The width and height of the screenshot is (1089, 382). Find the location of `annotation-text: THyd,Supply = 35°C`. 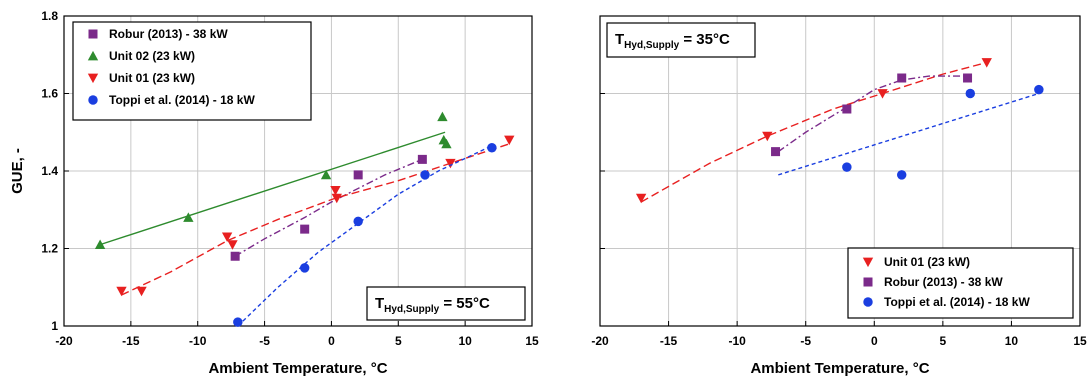

annotation-text: THyd,Supply = 35°C is located at coordinates (672, 41).